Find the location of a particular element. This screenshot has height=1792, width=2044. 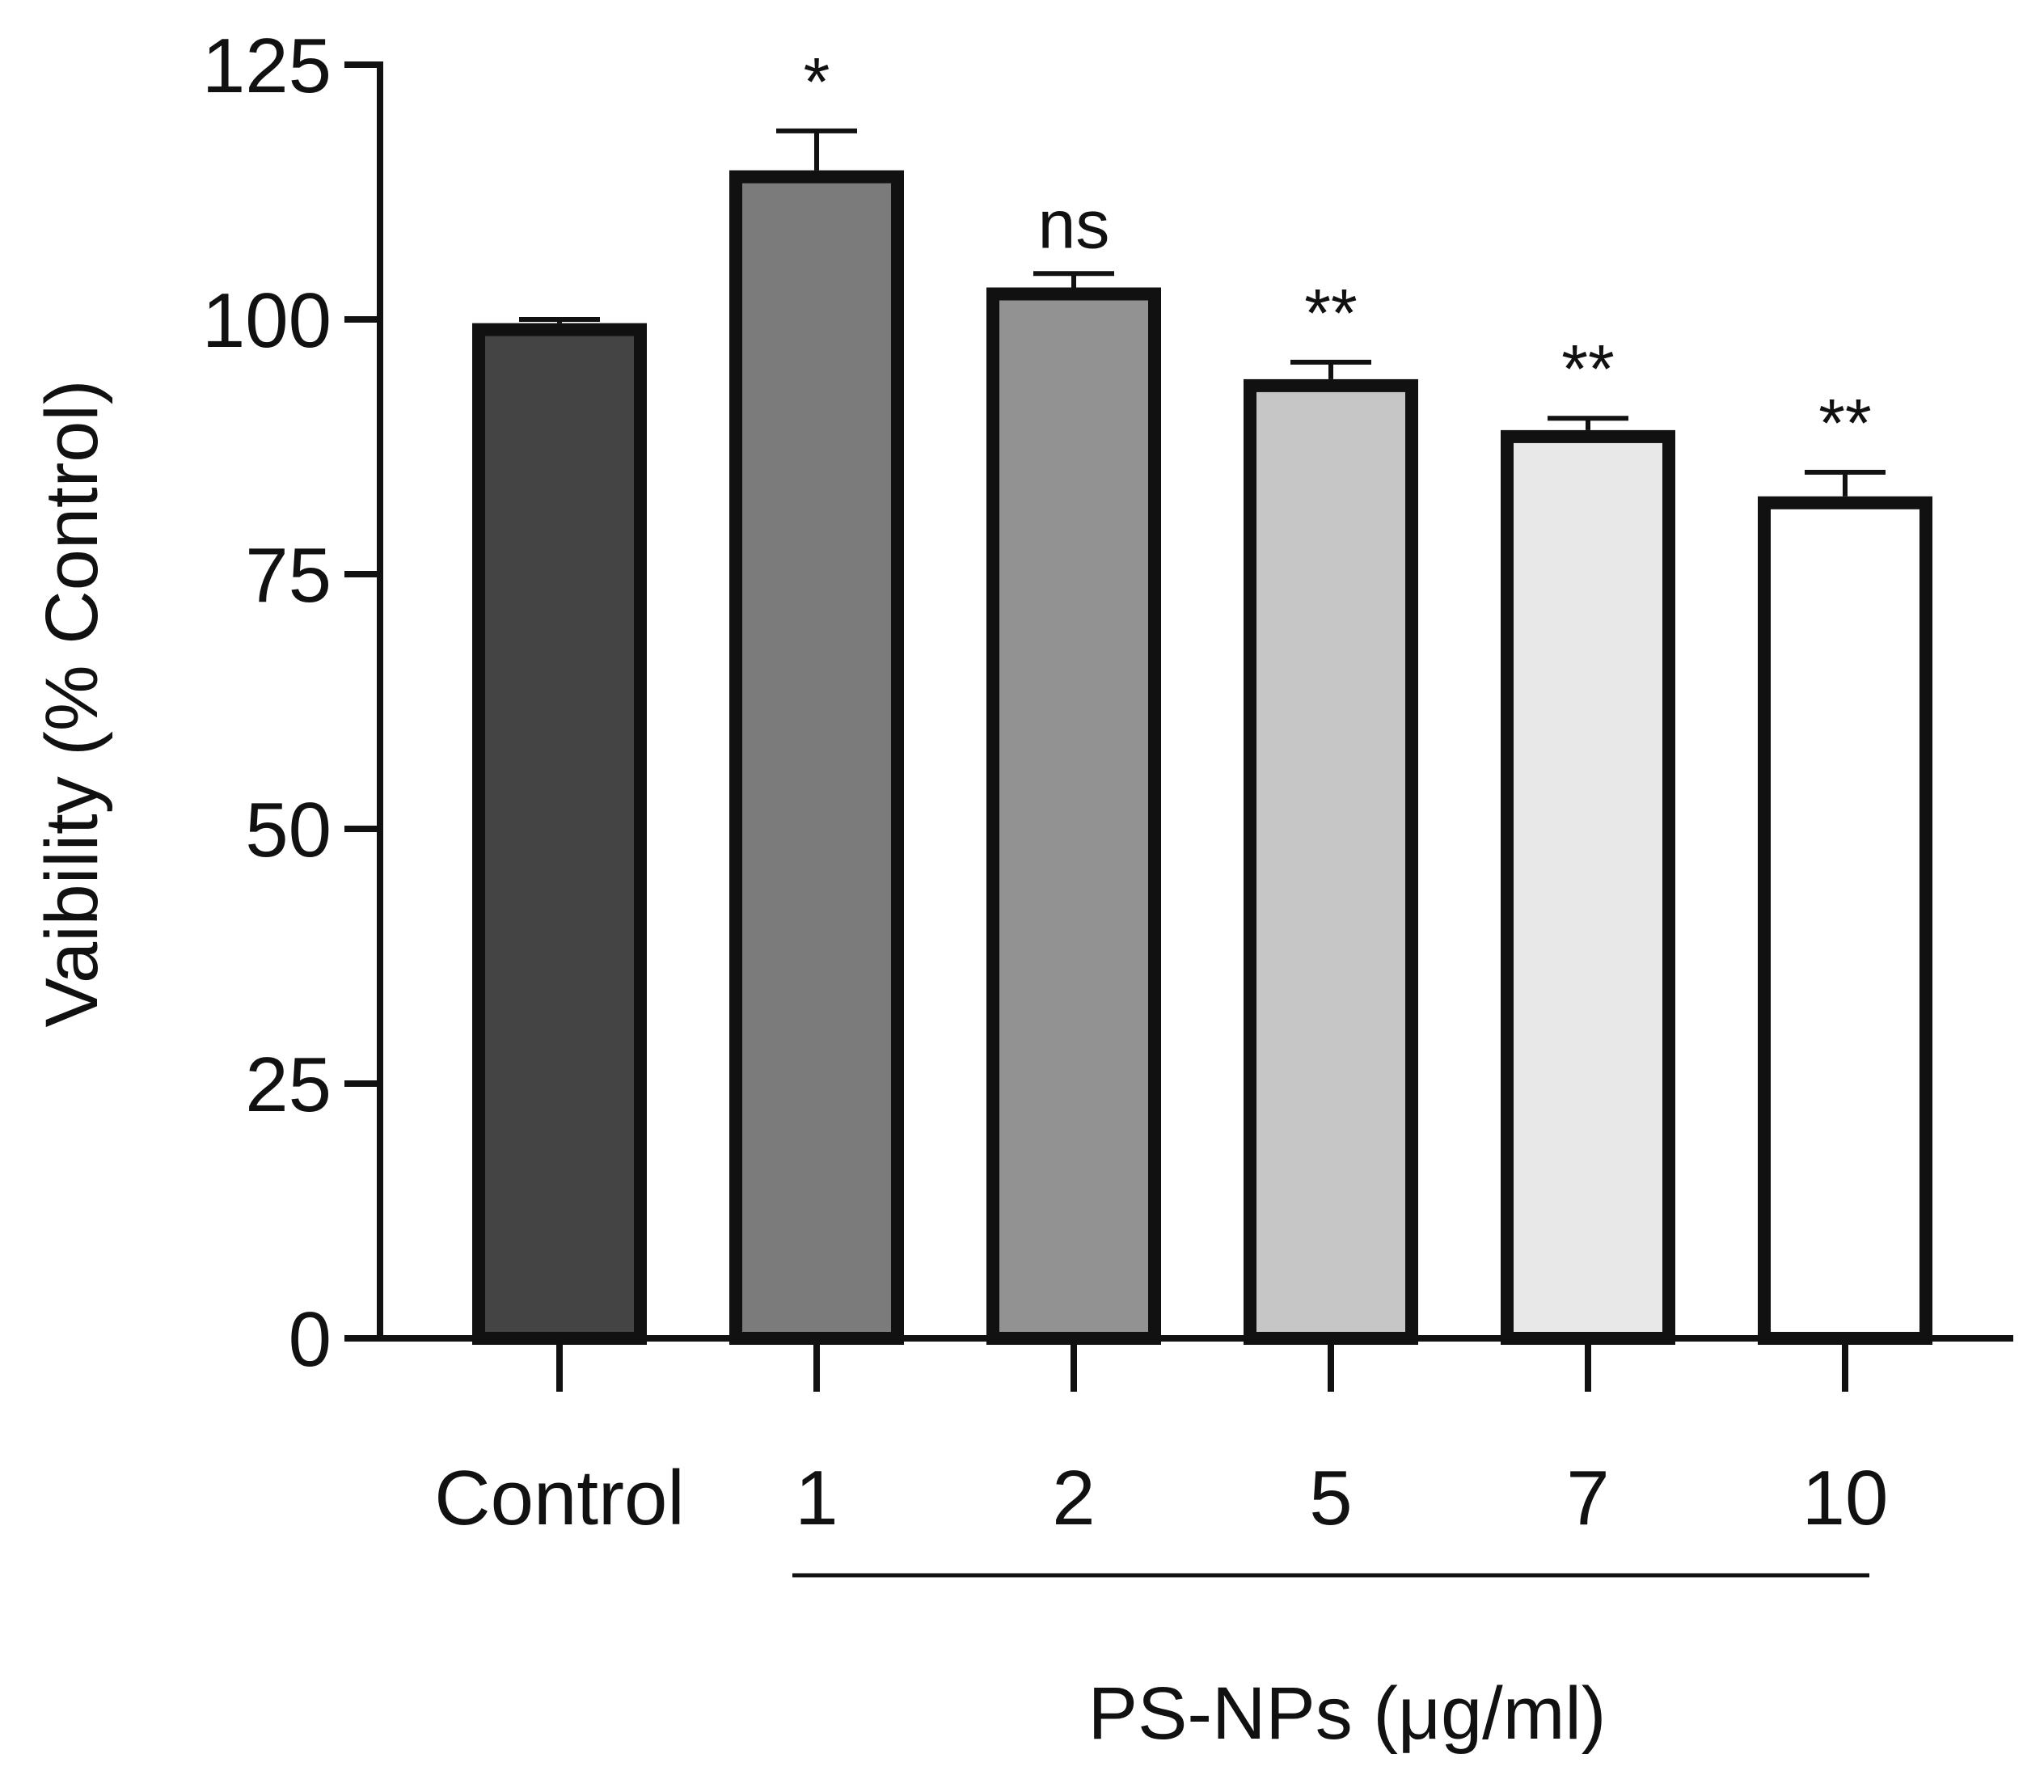

x-ticks-layer: Control 1 2 5 7 10 is located at coordinates (1161, 1439).